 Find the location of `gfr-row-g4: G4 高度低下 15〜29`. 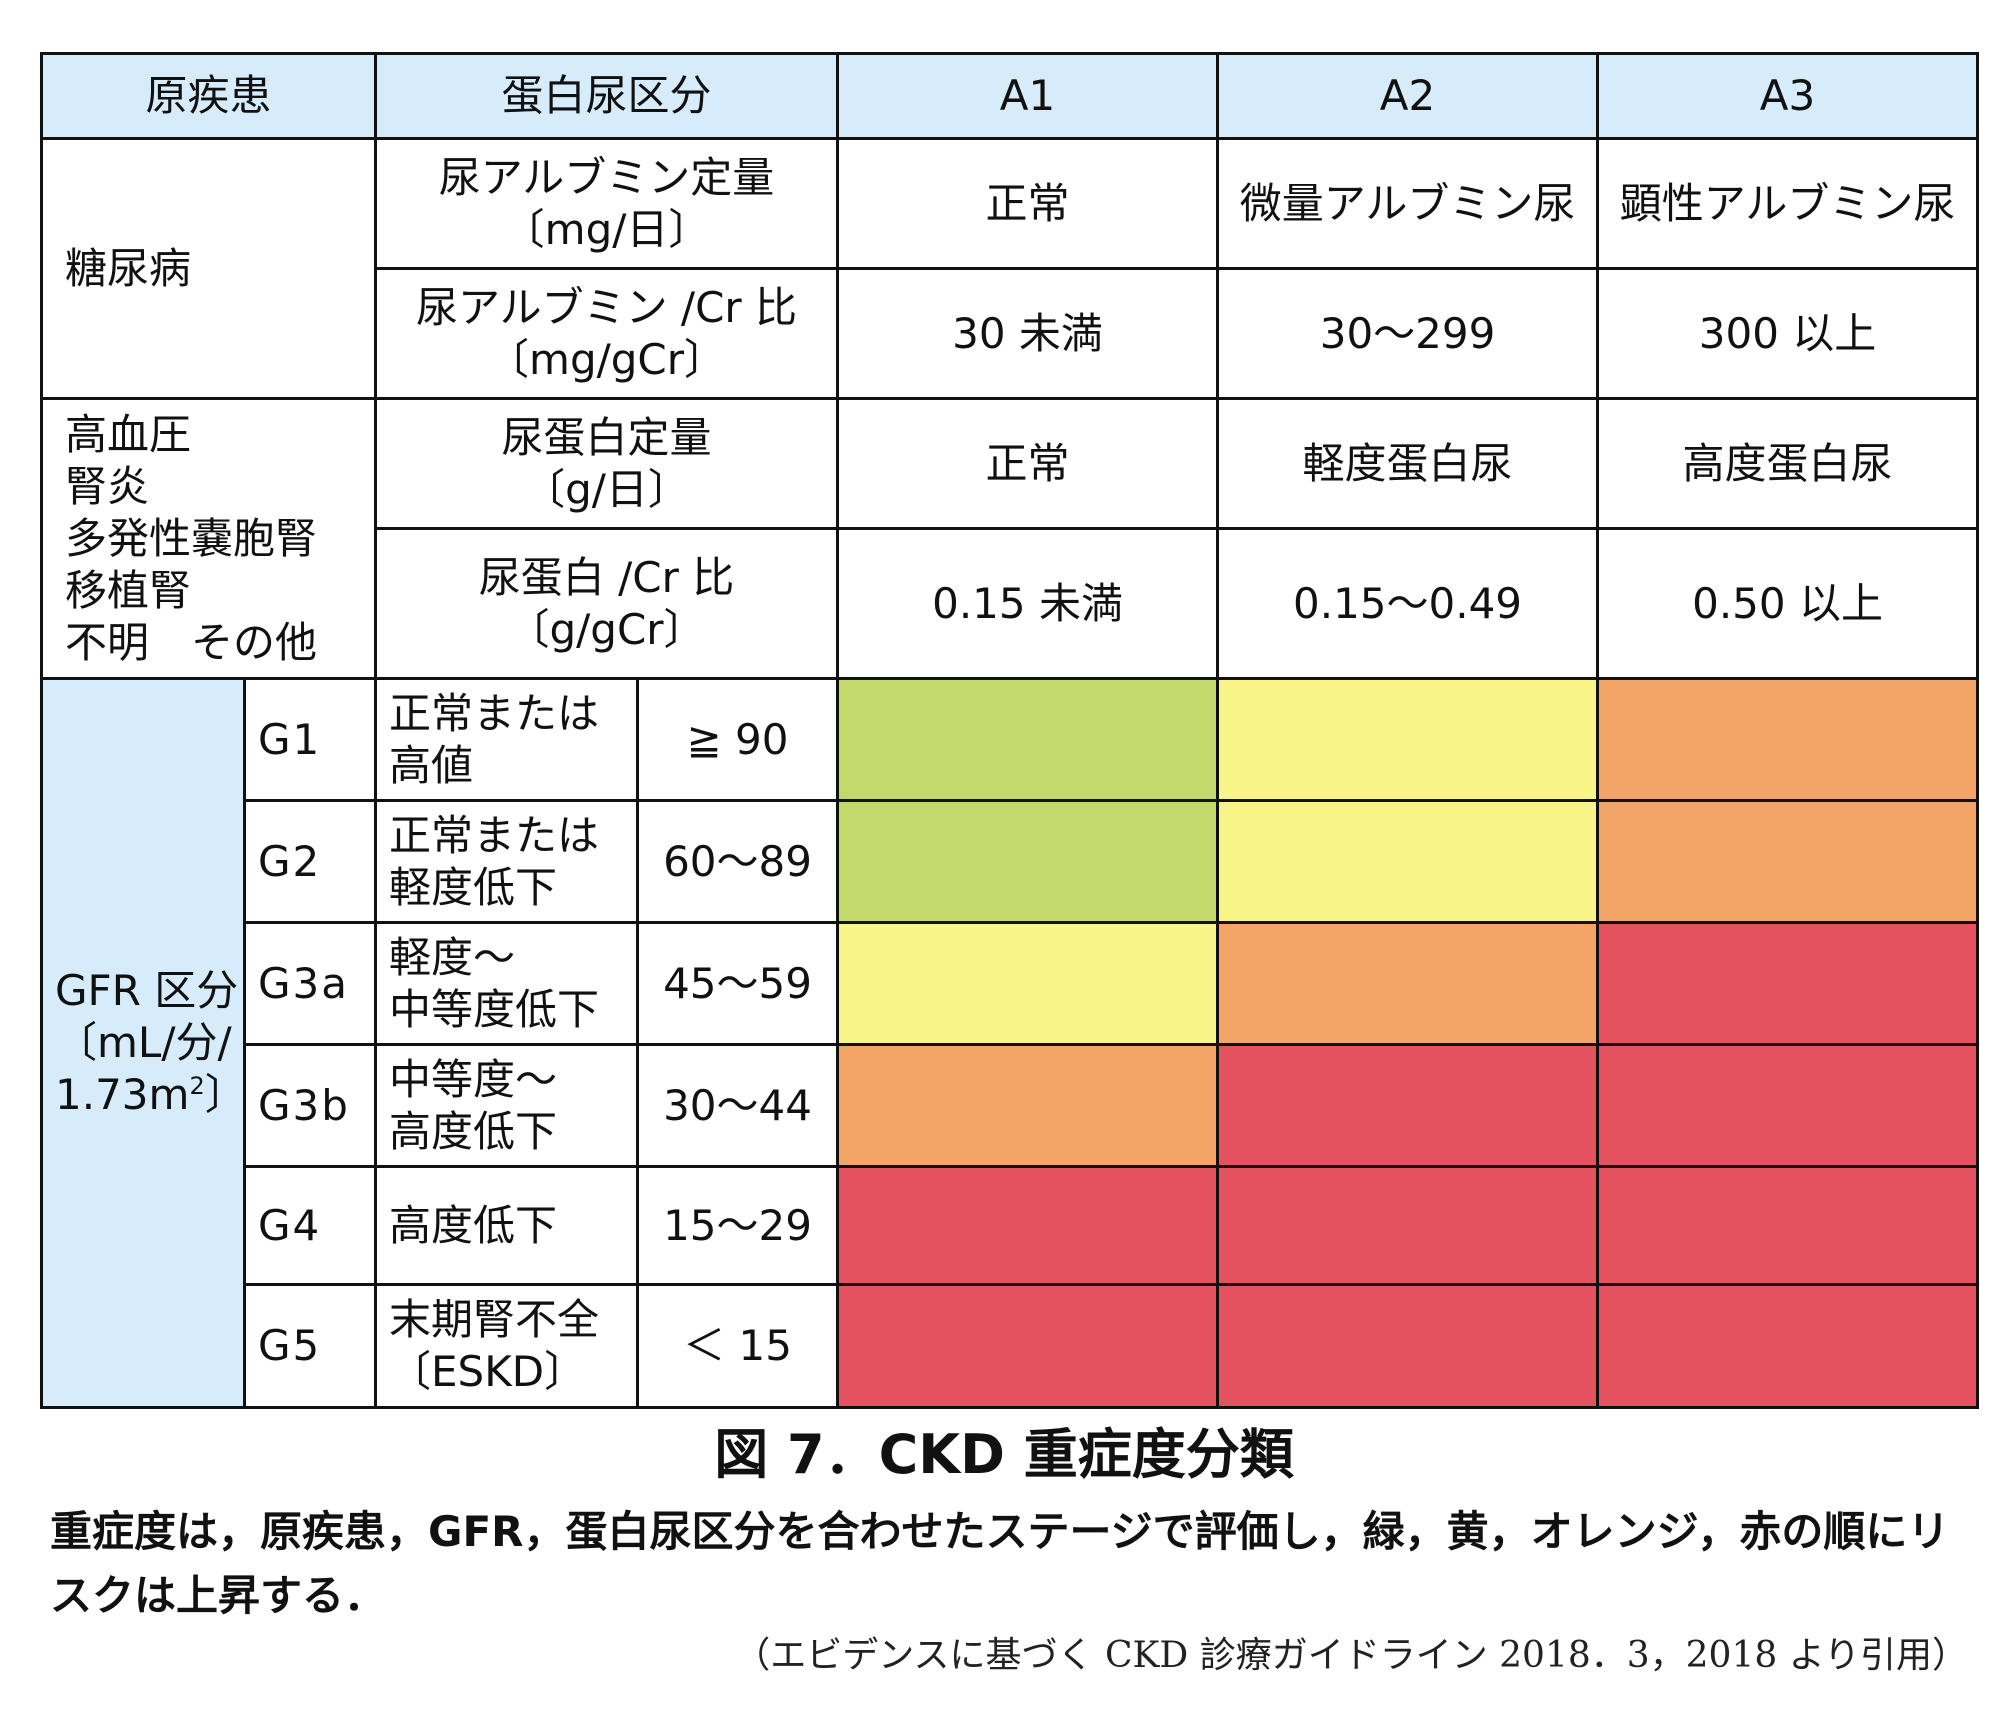

gfr-row-g4: G4 高度低下 15〜29 is located at coordinates (1011, 1225).